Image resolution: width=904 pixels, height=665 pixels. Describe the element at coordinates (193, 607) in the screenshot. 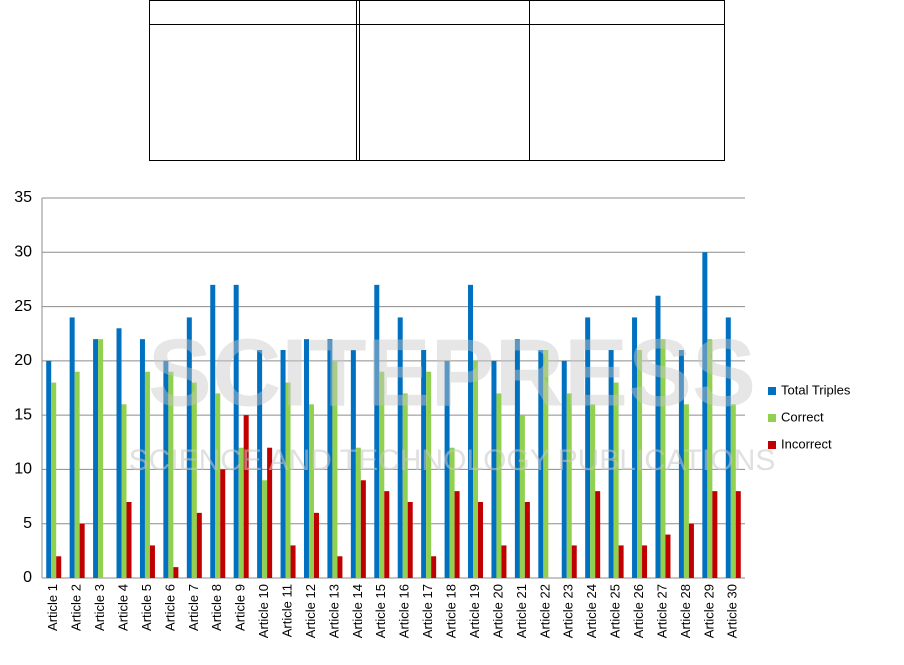

I see `x-tick-label: Article 7` at that location.